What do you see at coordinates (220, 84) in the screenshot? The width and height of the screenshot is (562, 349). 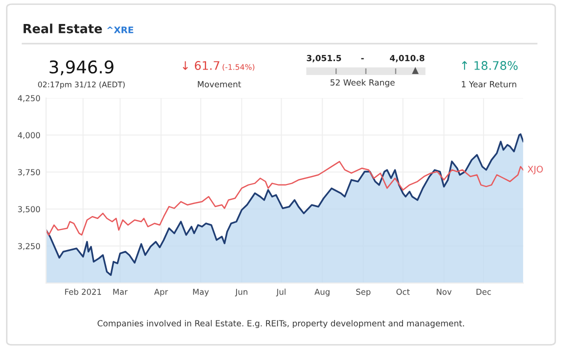 I see `text: Movement` at bounding box center [220, 84].